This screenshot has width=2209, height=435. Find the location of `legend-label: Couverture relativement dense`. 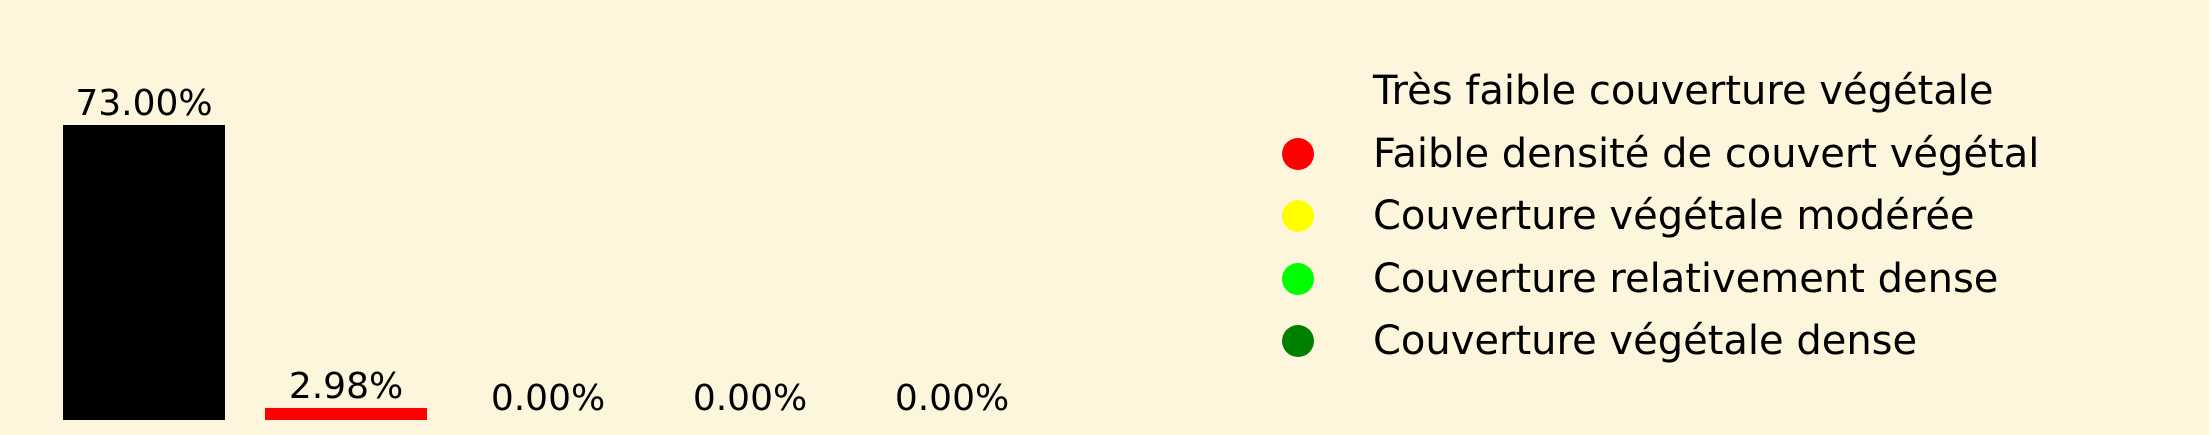

legend-label: Couverture relativement dense is located at coordinates (1686, 278).